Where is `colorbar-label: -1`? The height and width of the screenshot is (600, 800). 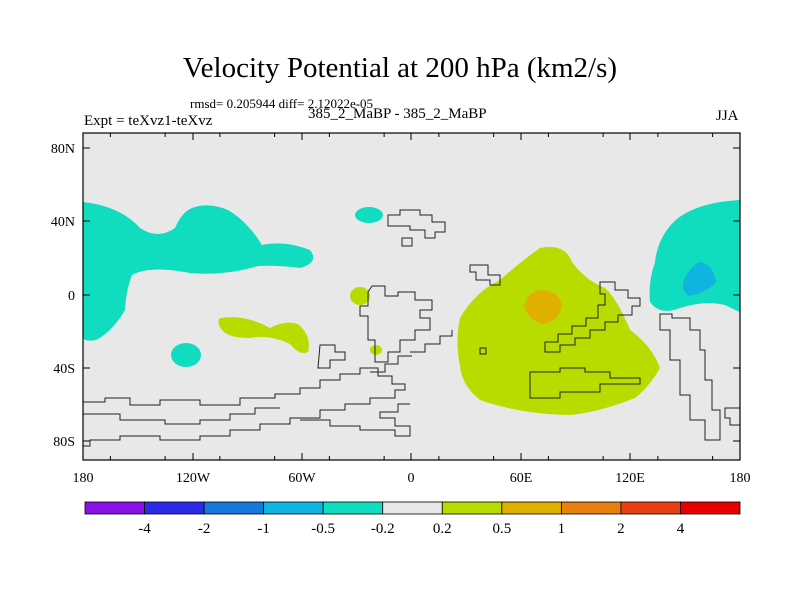 colorbar-label: -1 is located at coordinates (263, 529).